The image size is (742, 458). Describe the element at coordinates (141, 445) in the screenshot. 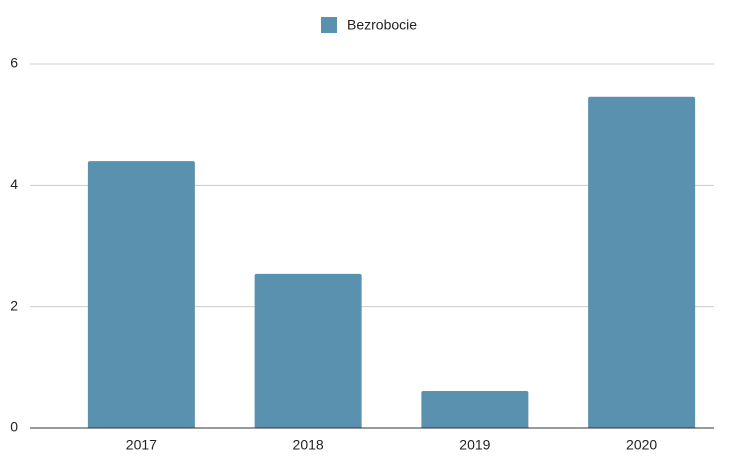

I see `x-tick-label: 2017` at that location.